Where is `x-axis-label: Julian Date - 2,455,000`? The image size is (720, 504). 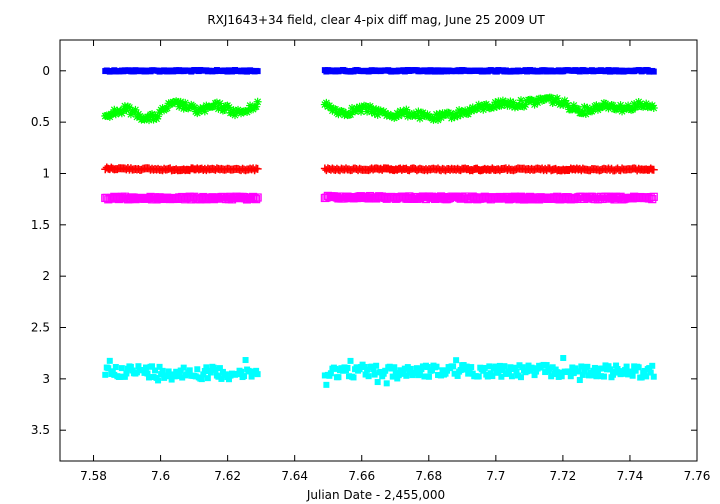 x-axis-label: Julian Date - 2,455,000 is located at coordinates (375, 495).